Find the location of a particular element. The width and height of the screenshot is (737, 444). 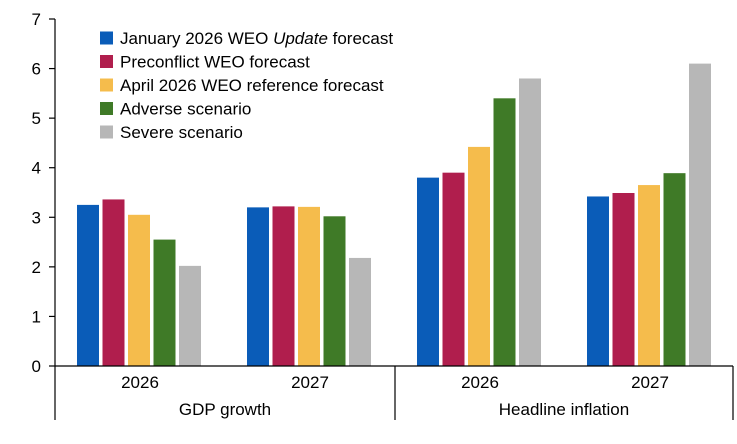

y-tick-label: 3 is located at coordinates (36, 217).